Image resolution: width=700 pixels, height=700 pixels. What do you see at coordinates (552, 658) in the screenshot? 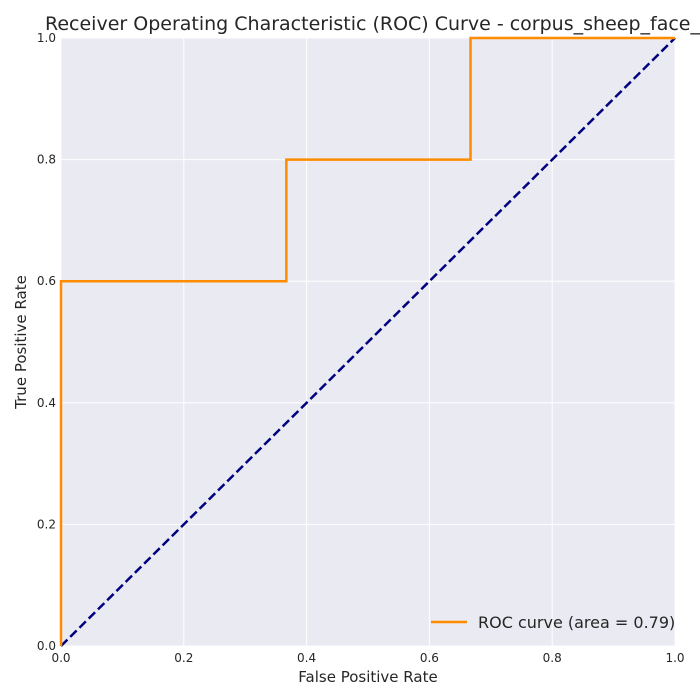
I see `x-tick-label: 0.8` at bounding box center [552, 658].